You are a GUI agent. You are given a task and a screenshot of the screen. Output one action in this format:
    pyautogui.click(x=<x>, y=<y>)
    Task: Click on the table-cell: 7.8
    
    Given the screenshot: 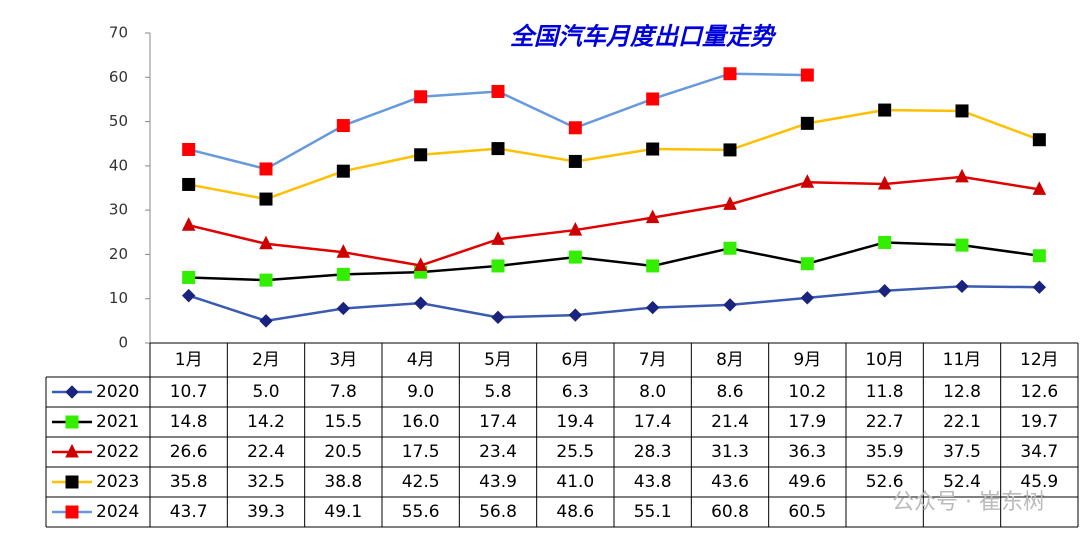 What is the action you would take?
    pyautogui.click(x=343, y=392)
    